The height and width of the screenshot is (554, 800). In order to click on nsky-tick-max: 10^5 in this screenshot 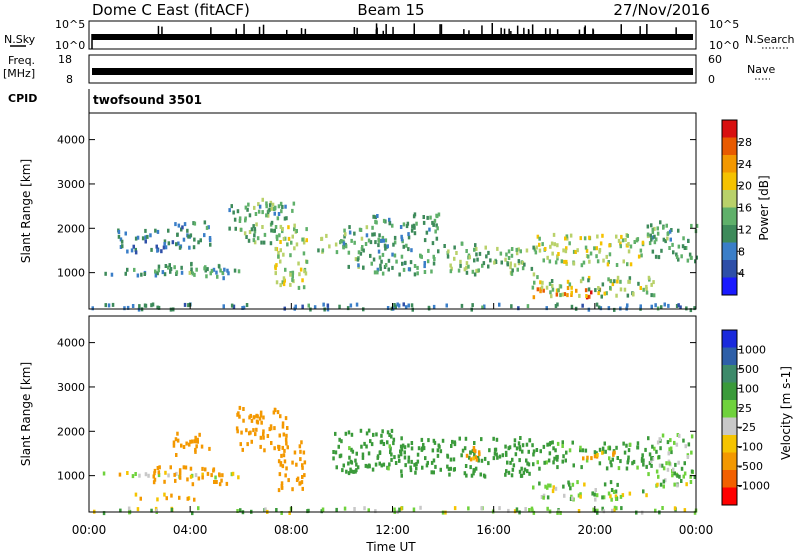, I will do `click(70, 24)`.